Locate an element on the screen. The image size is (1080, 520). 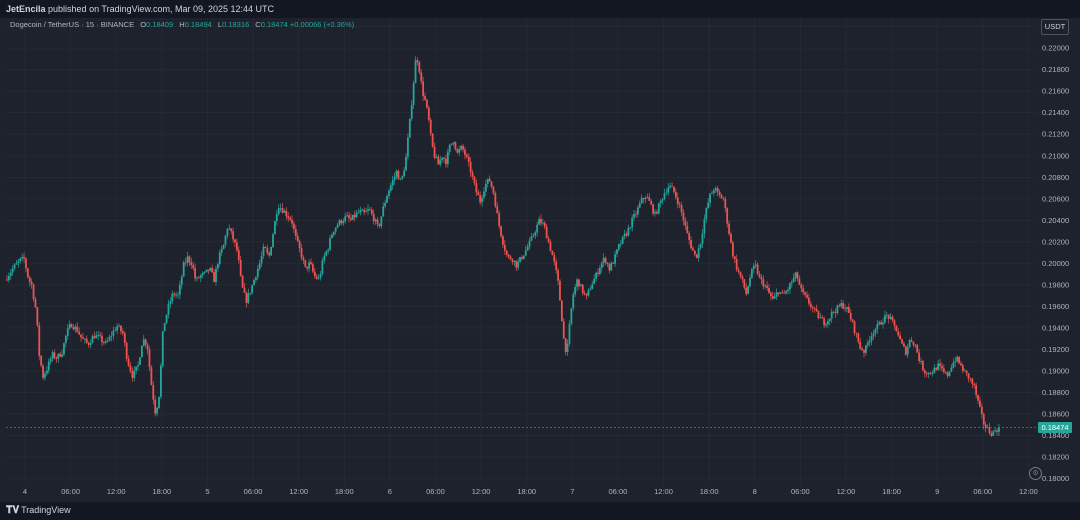
last-price-tag: 0.18474 is located at coordinates (1055, 428).